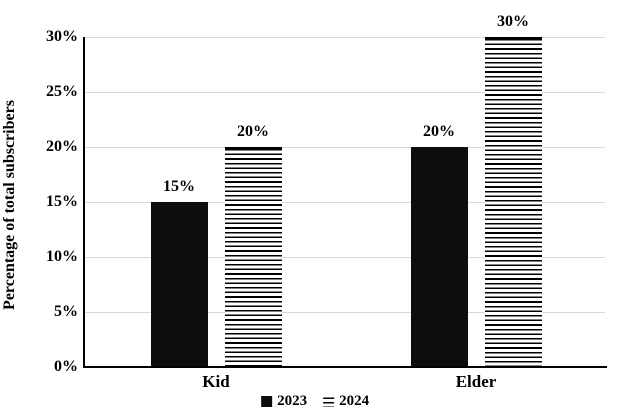  What do you see at coordinates (66, 311) in the screenshot?
I see `y-tick-label-5%: 5%` at bounding box center [66, 311].